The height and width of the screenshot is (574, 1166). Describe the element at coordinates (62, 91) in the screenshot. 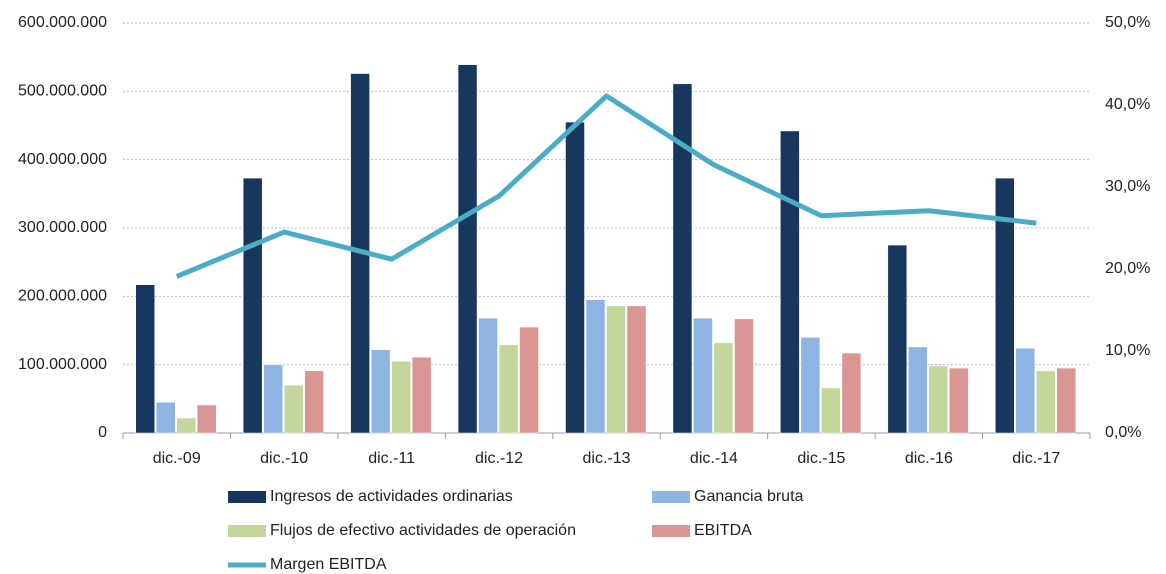

I see `y-tick-label: 500.000.000` at that location.